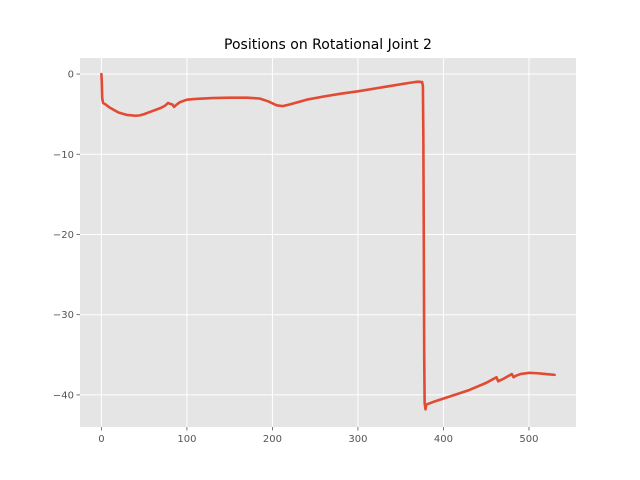 This screenshot has height=480, width=640. I want to click on y-tick-label: −10, so click(63, 155).